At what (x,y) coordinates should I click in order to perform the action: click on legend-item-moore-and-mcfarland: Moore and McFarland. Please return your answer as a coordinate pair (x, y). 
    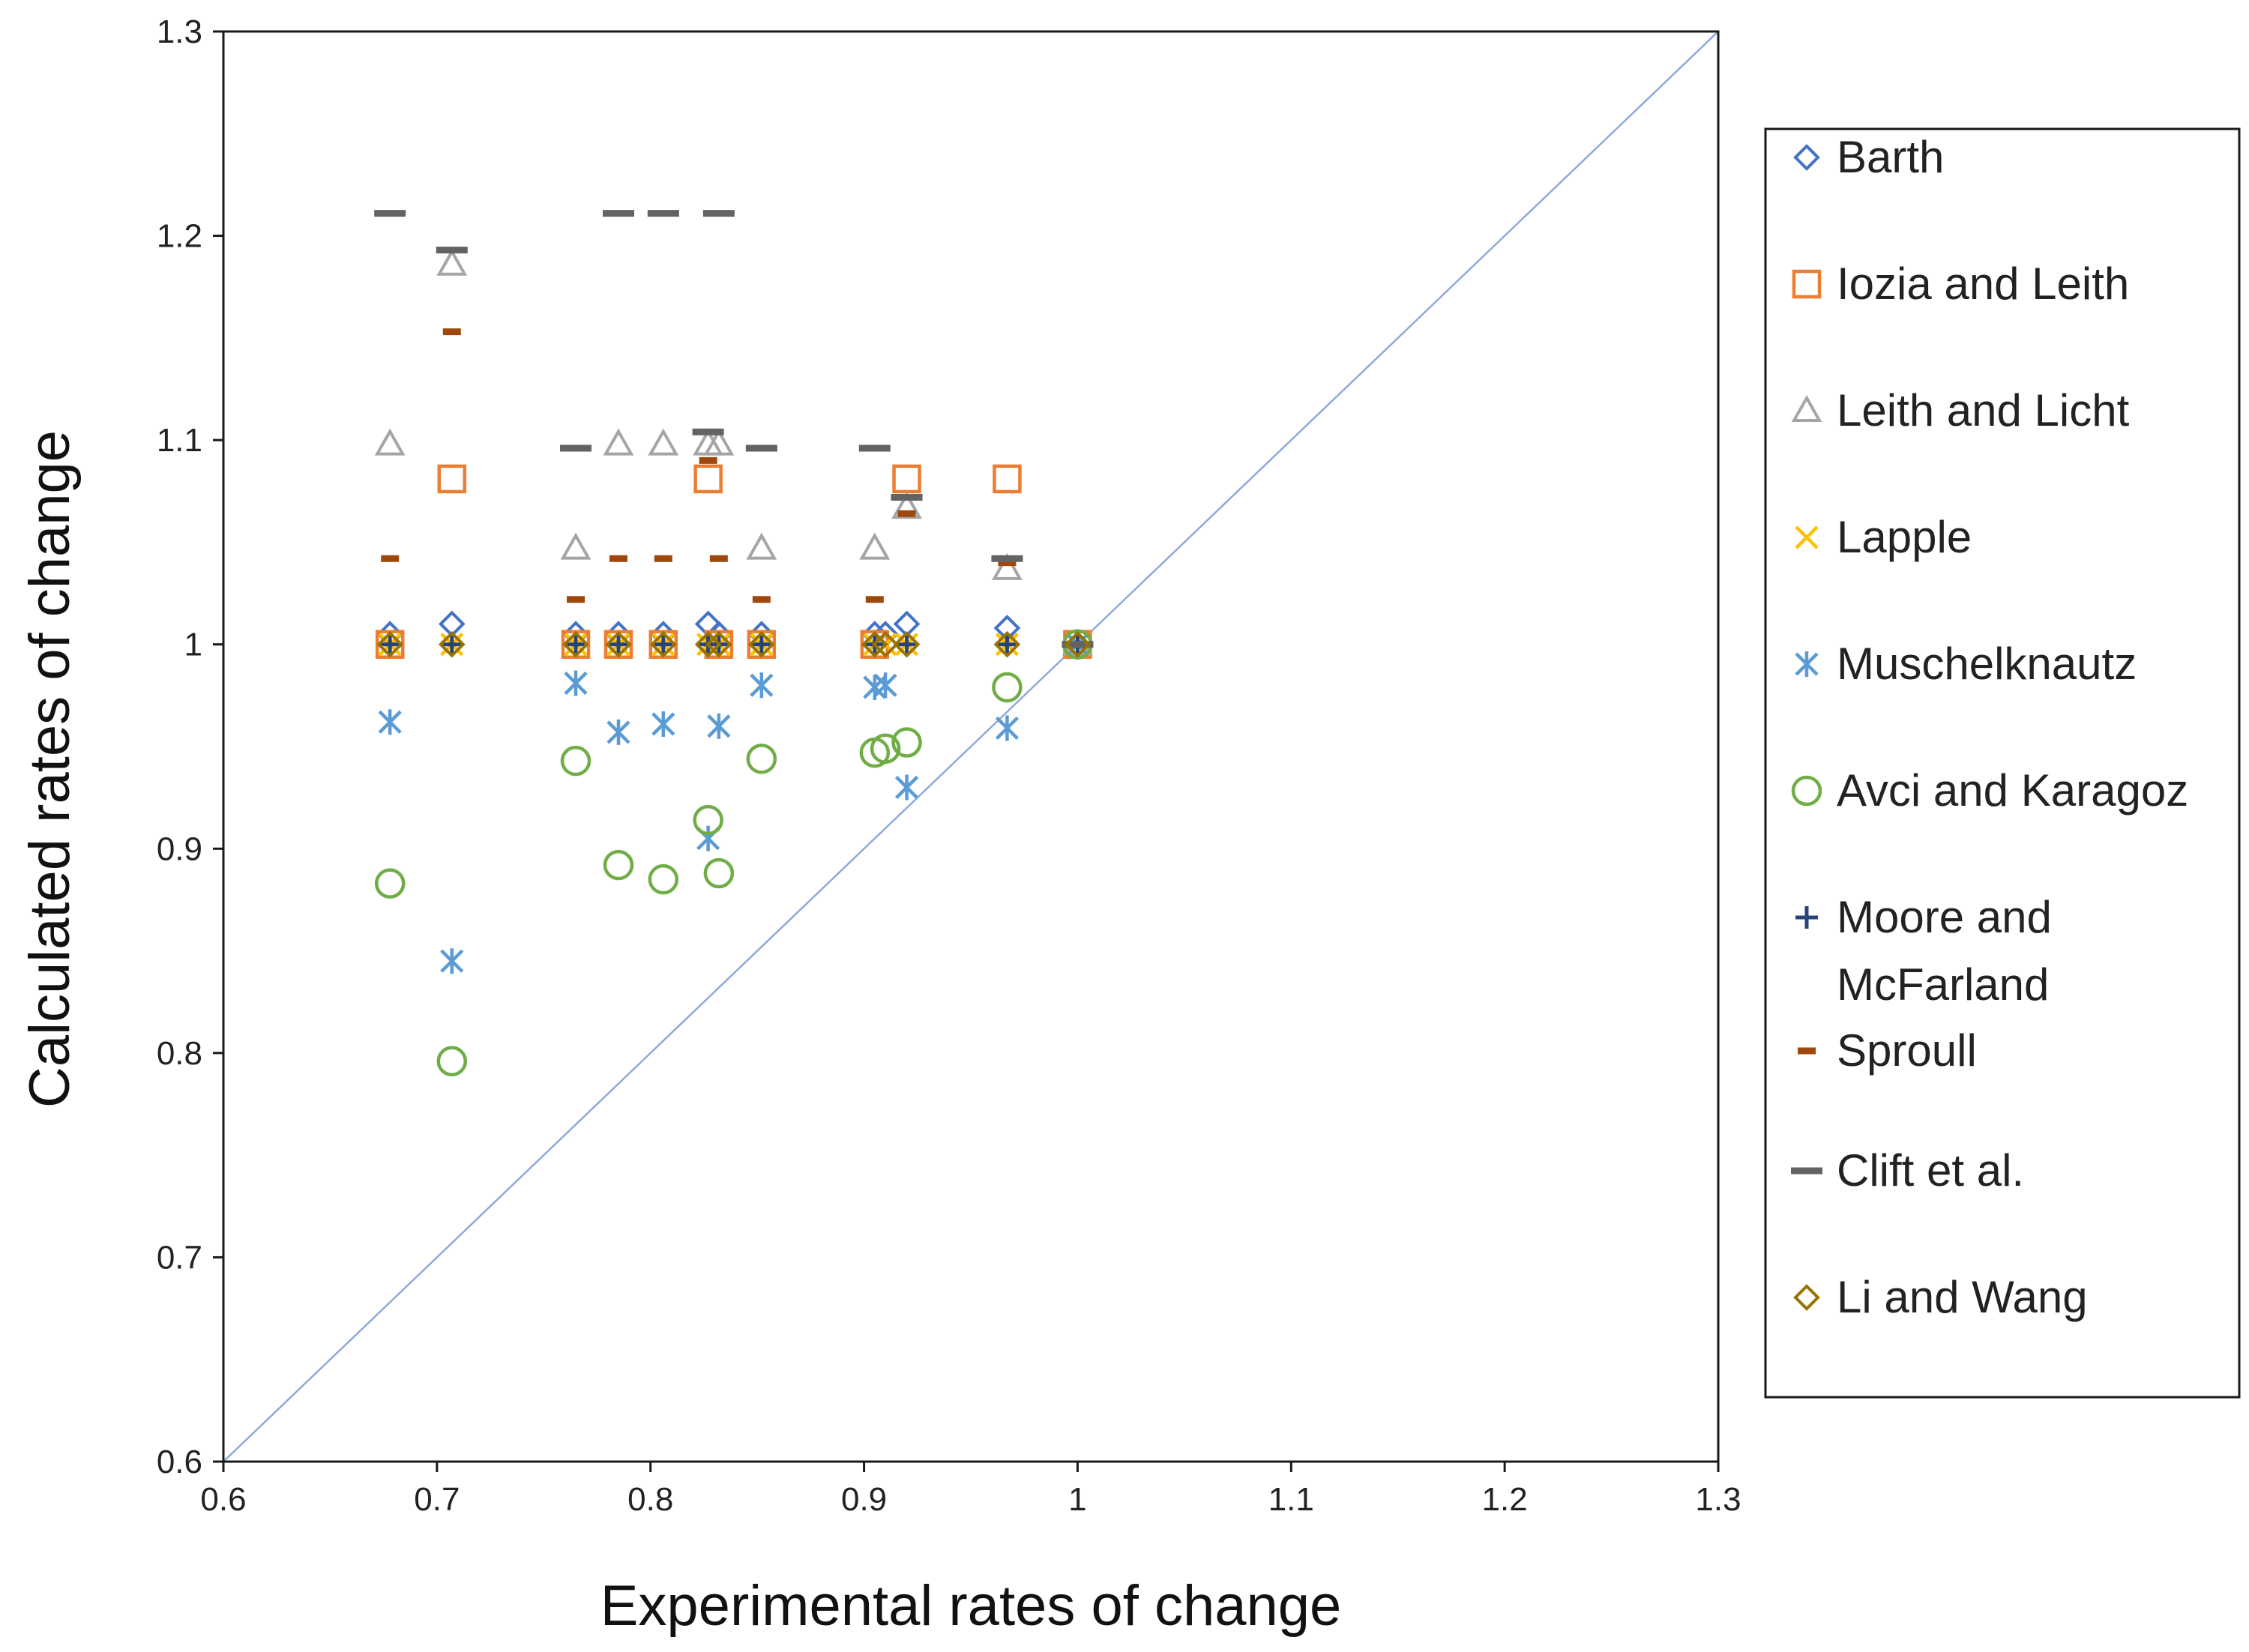
    Looking at the image, I should click on (1923, 951).